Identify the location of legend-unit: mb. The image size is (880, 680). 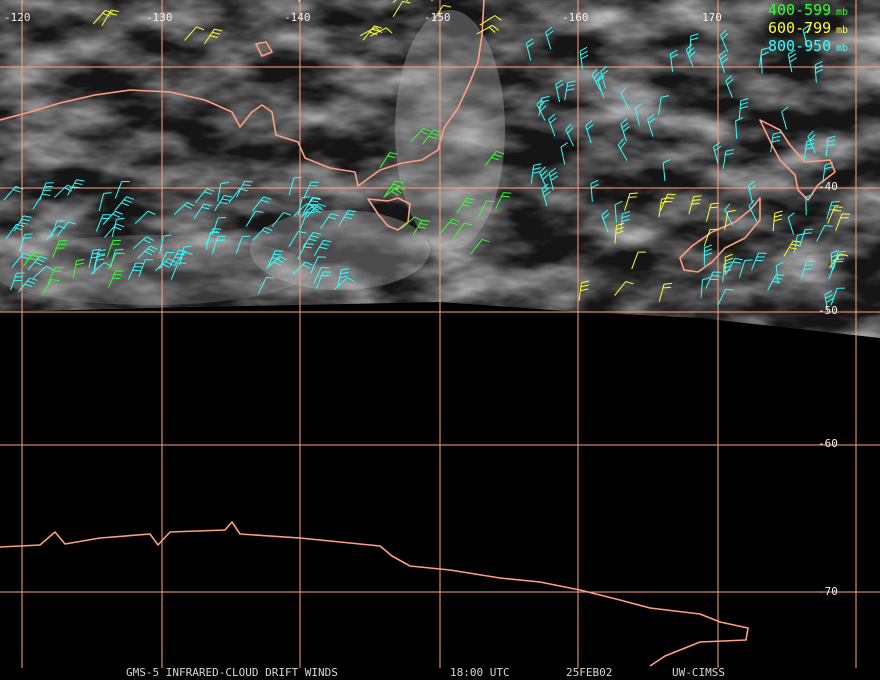
(842, 30).